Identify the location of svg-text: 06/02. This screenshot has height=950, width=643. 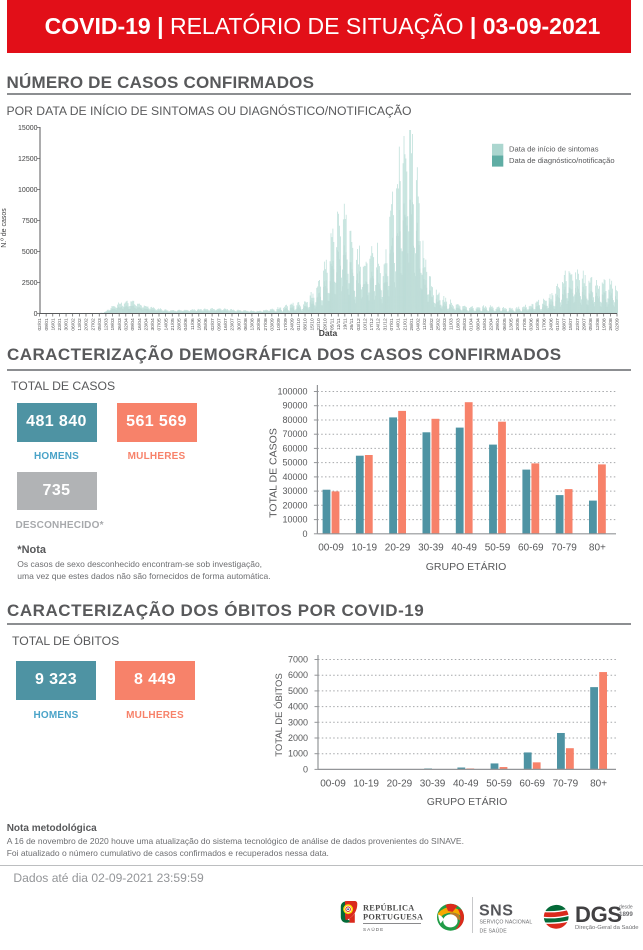
(73, 324).